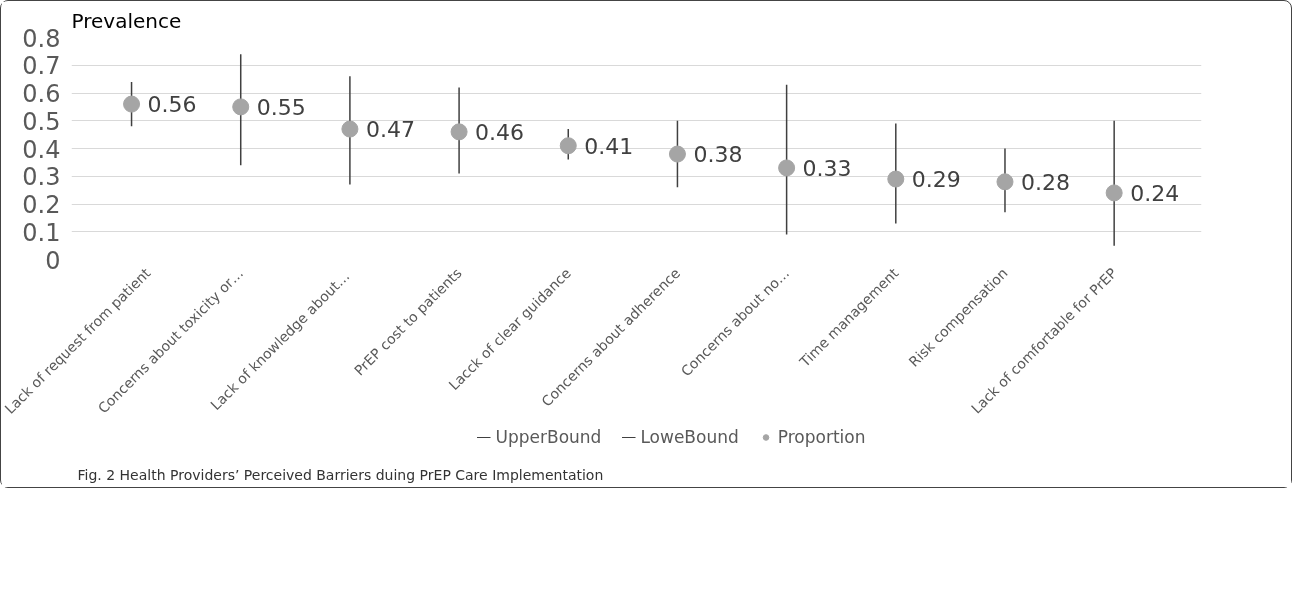 Image resolution: width=1292 pixels, height=609 pixels. What do you see at coordinates (172, 105) in the screenshot?
I see `data-label: 0.56` at bounding box center [172, 105].